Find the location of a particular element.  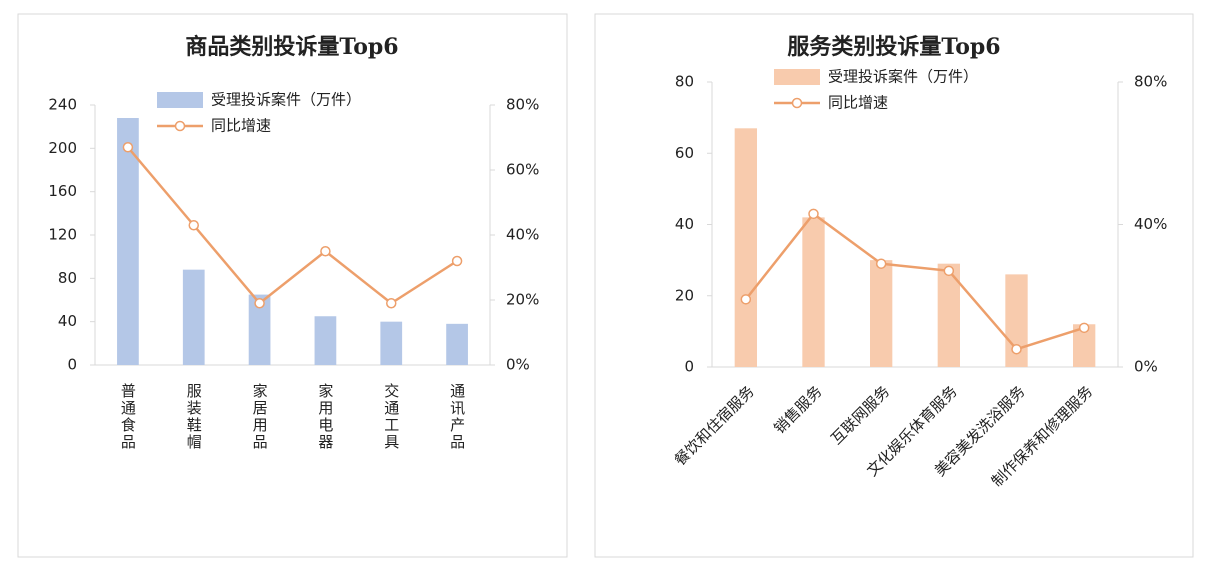

y-tick-label: 60 is located at coordinates (684, 153).